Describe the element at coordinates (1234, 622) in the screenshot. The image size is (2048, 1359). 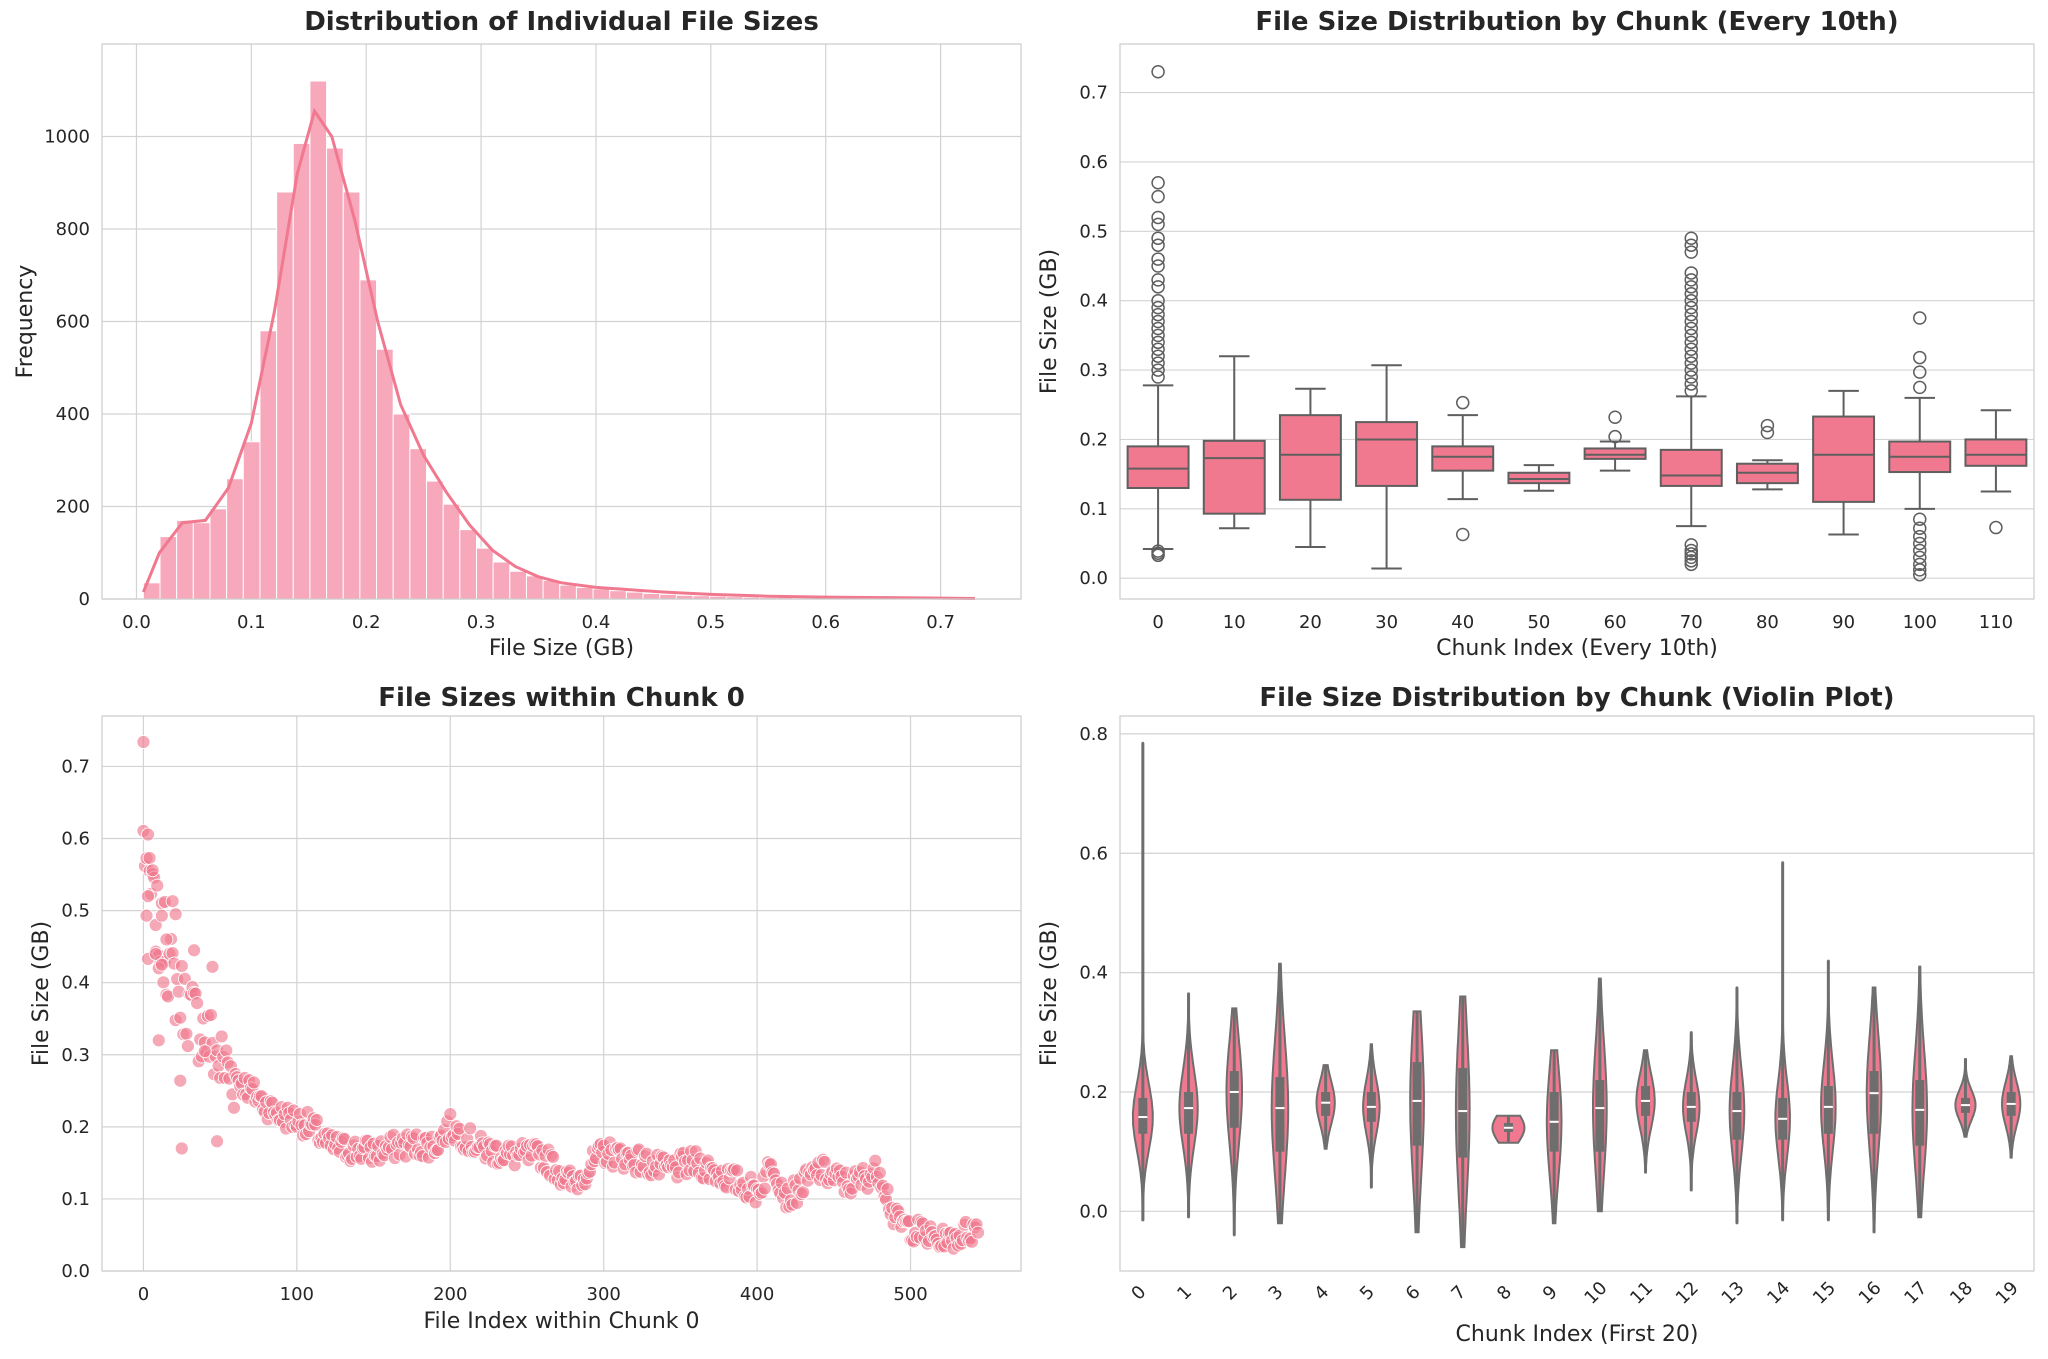
I see `x-tick-label: 10` at that location.